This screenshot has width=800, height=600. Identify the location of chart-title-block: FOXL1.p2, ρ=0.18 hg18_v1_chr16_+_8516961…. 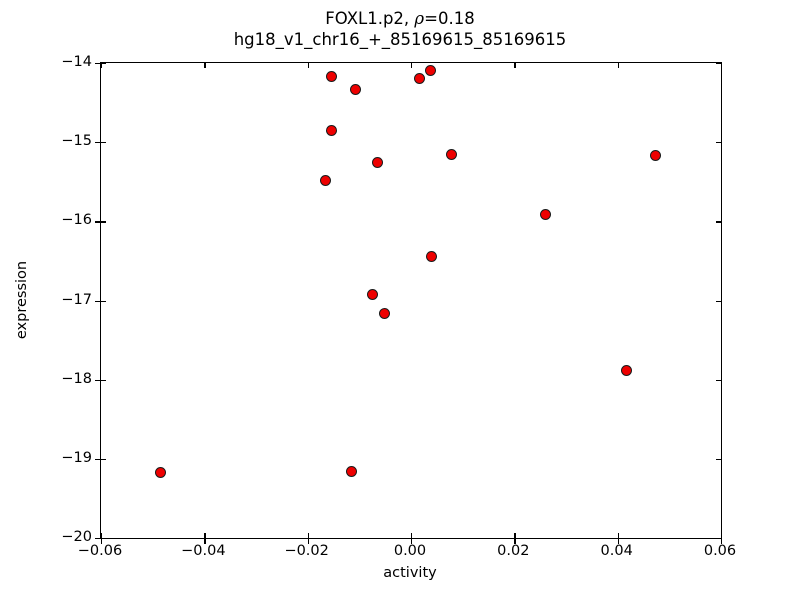
(400, 29).